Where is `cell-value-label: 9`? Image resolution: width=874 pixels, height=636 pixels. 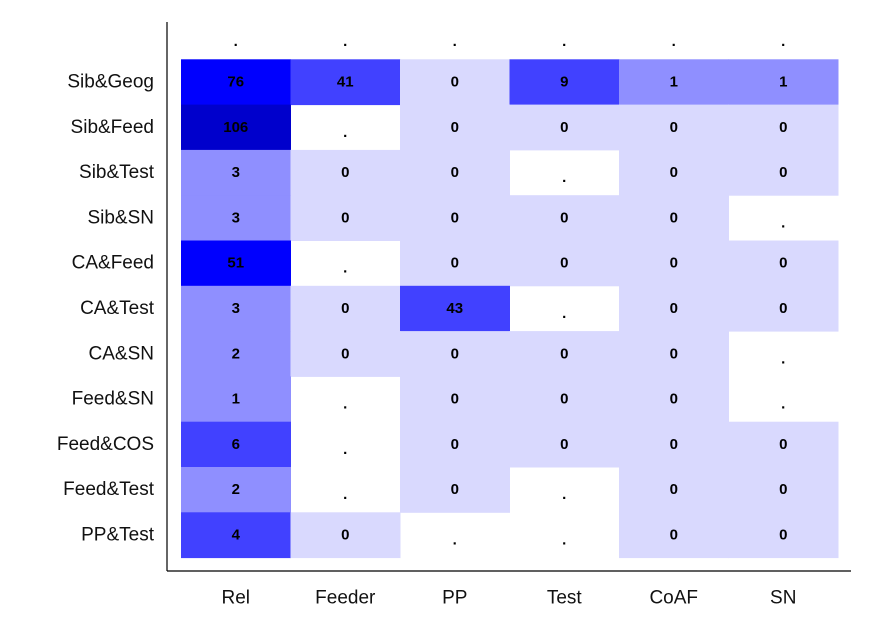
cell-value-label: 9 is located at coordinates (564, 81).